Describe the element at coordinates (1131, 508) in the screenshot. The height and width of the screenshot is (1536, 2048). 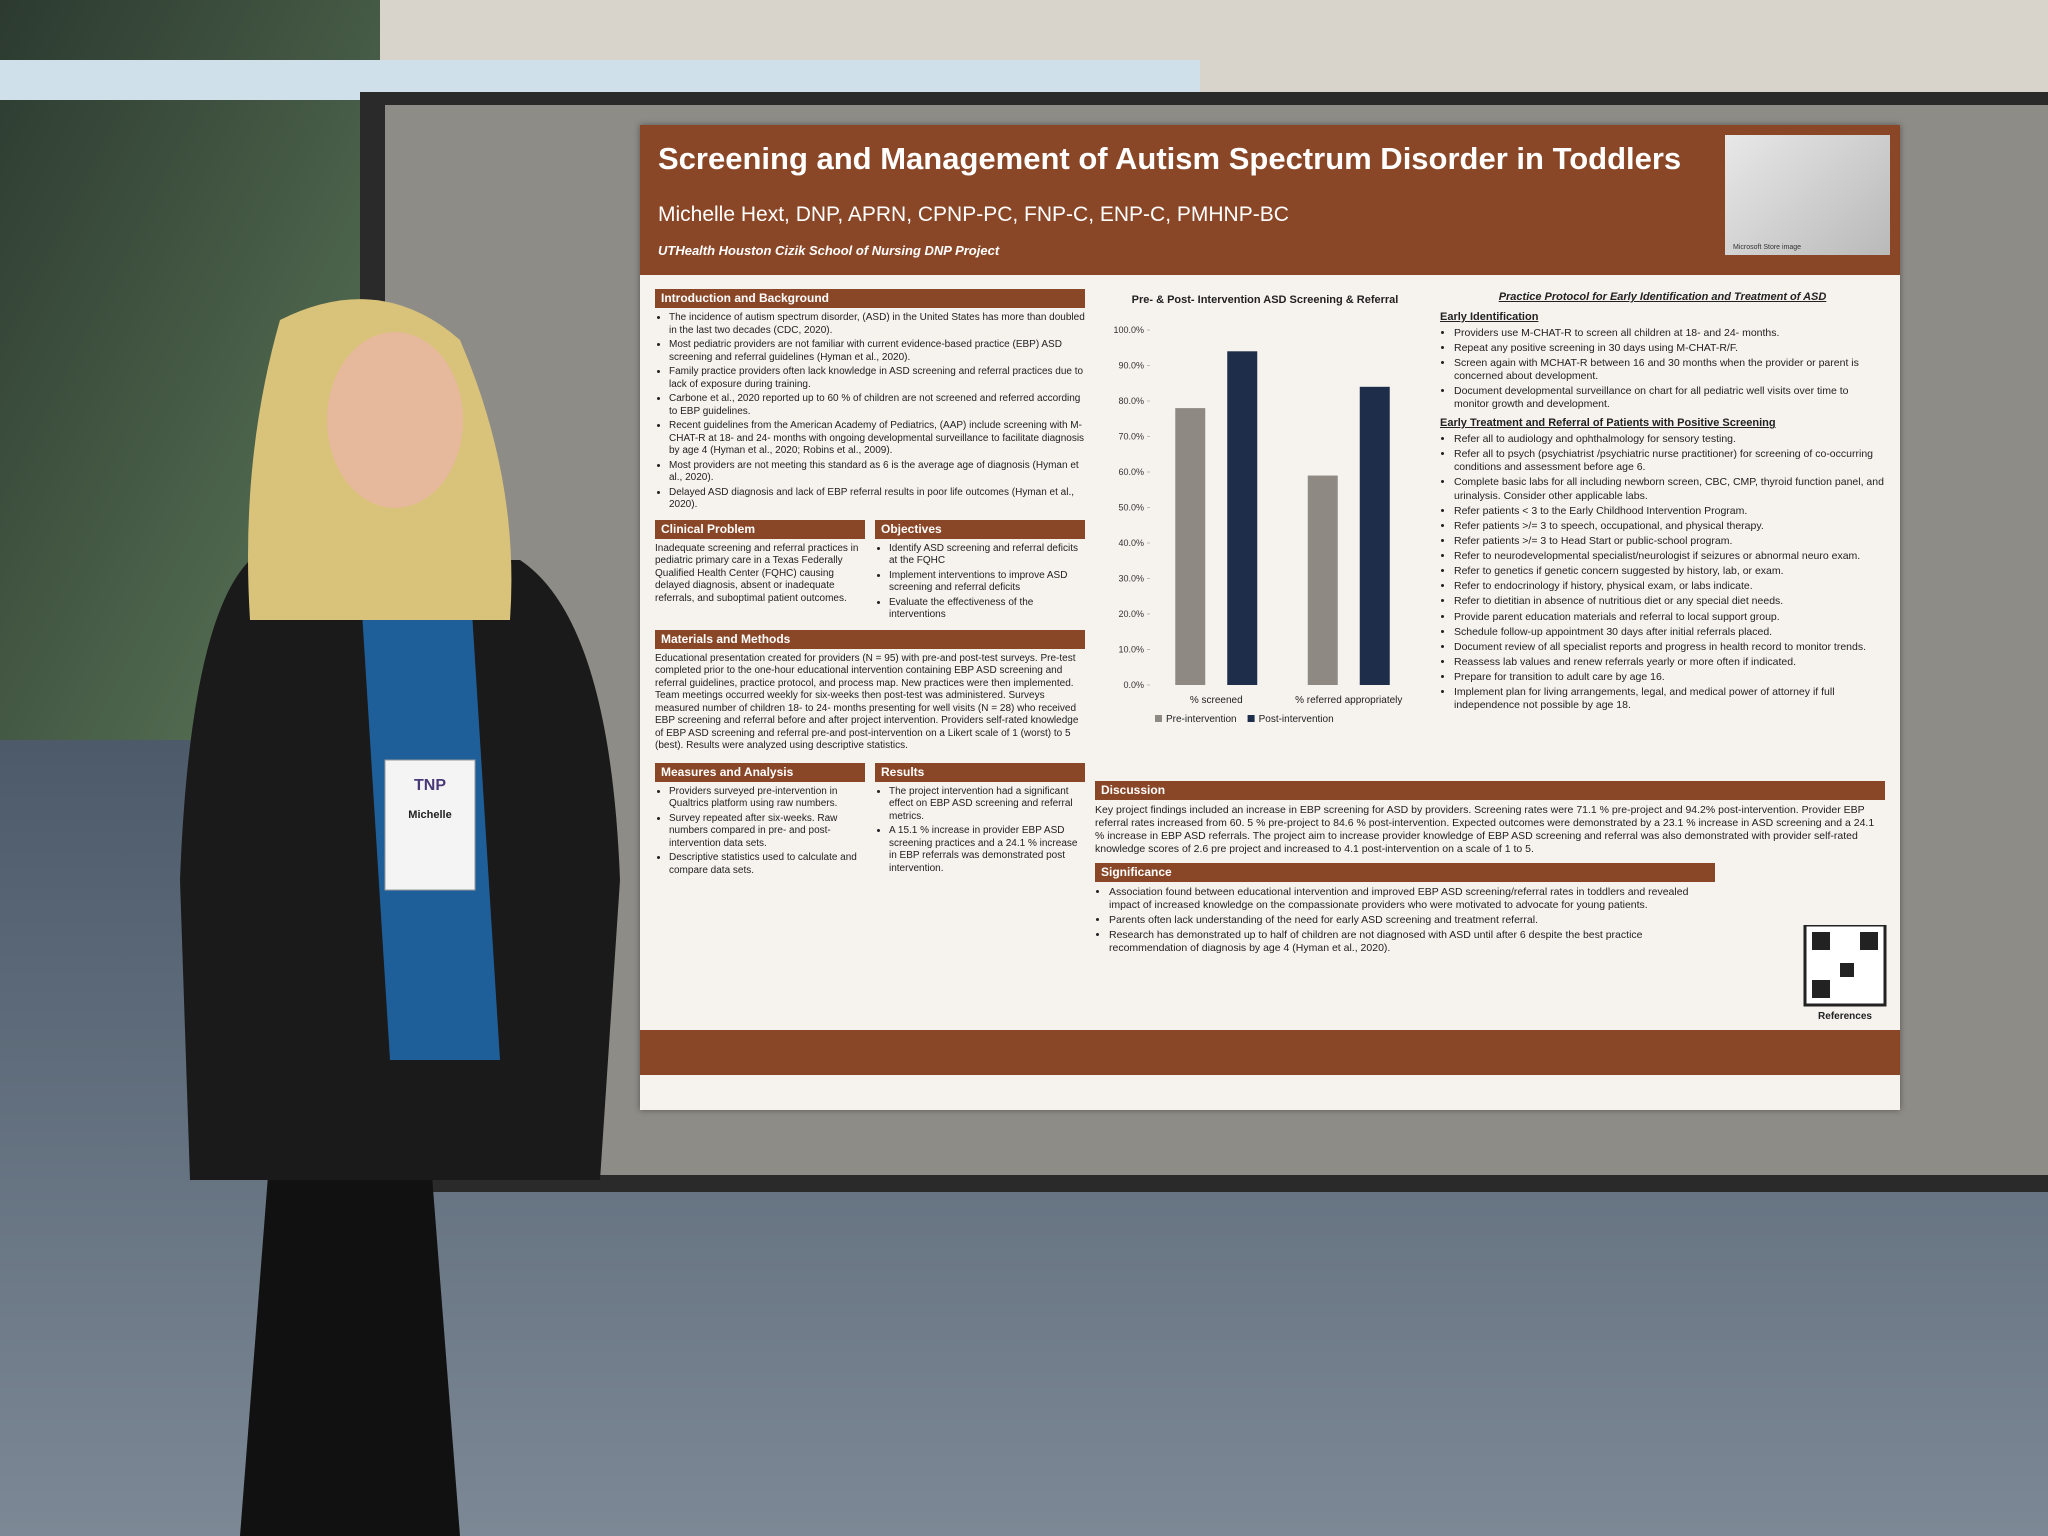
I see `y-tick-label: 50.0%` at that location.